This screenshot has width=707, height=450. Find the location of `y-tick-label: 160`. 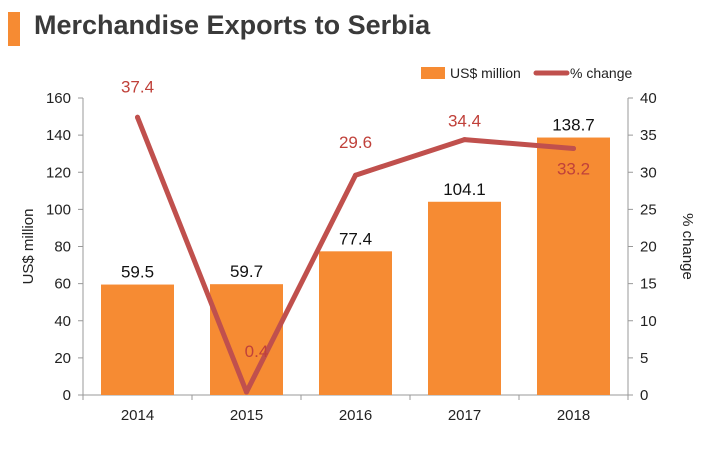

y-tick-label: 160 is located at coordinates (58, 98).